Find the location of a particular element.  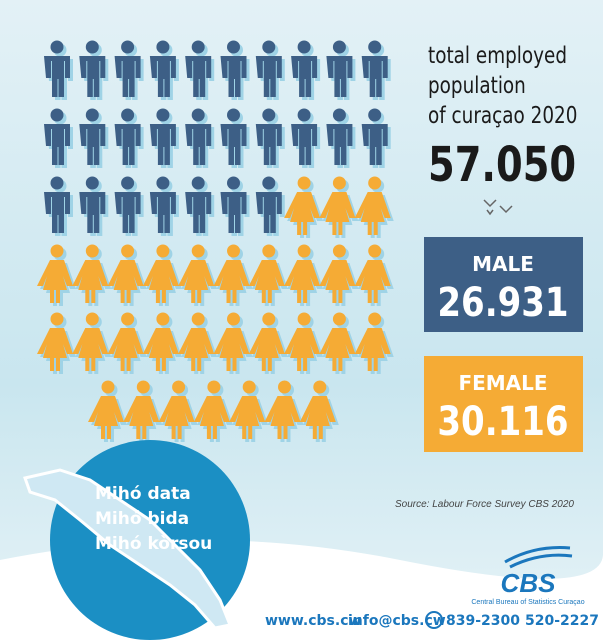

phone-icon is located at coordinates (434, 620).